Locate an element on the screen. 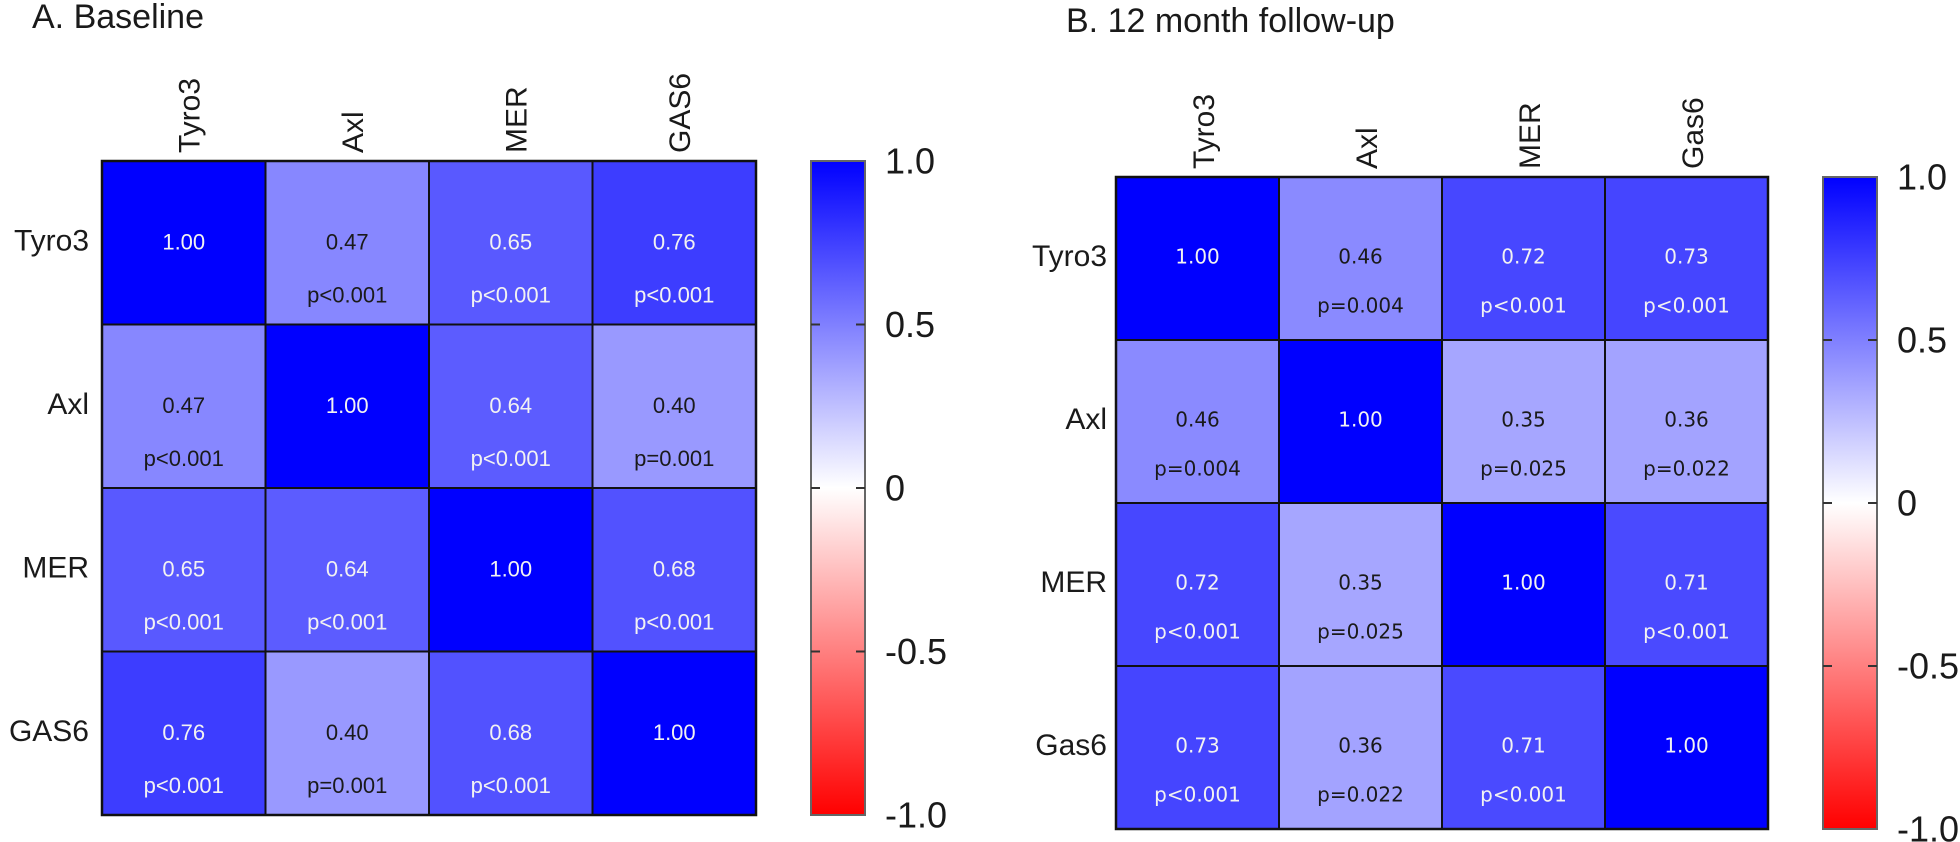  cell-value-label: 0.35 is located at coordinates (1360, 583).